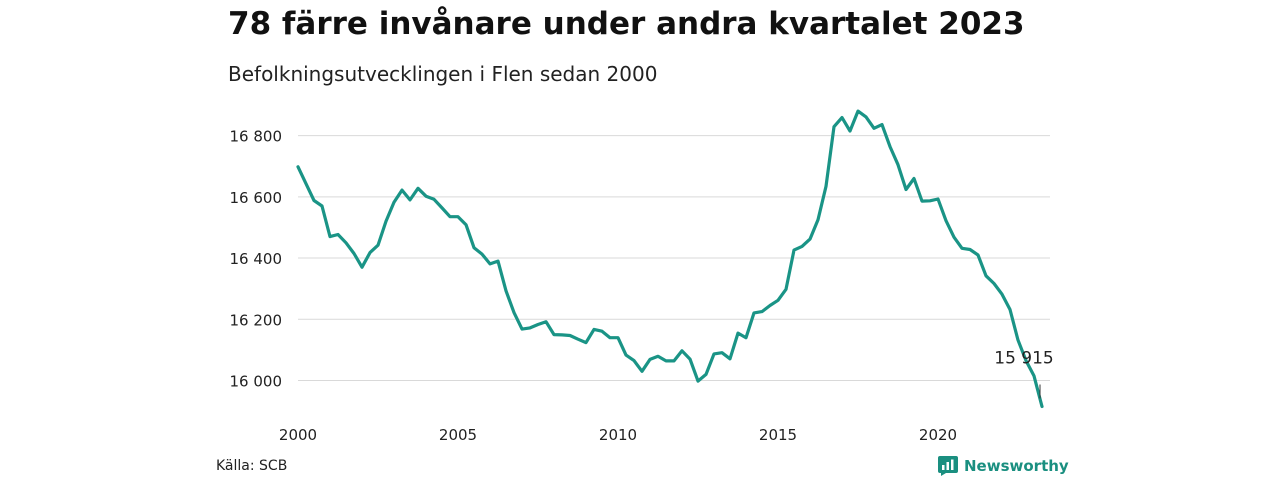 Image resolution: width=1280 pixels, height=480 pixels. Describe the element at coordinates (256, 198) in the screenshot. I see `y-tick-label: 16 600` at that location.